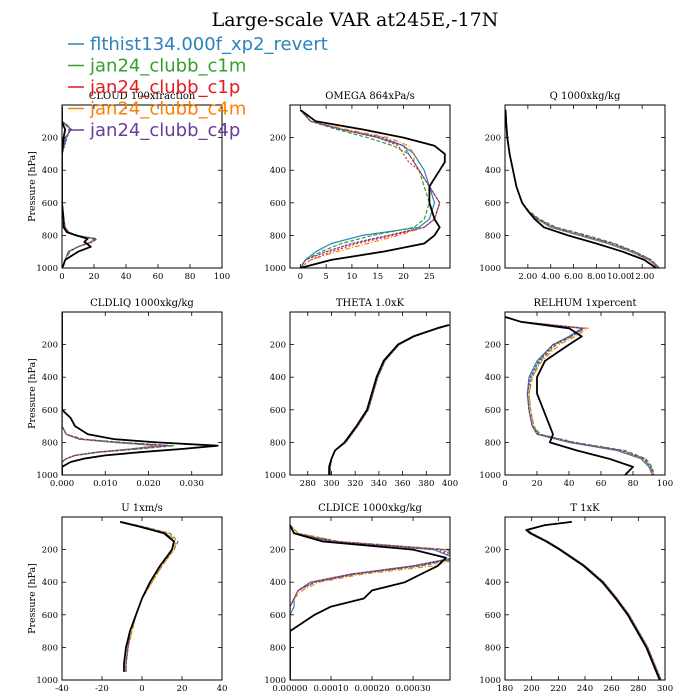 This screenshot has height=700, width=700. Describe the element at coordinates (379, 484) in the screenshot. I see `x-tick-label: 340` at that location.